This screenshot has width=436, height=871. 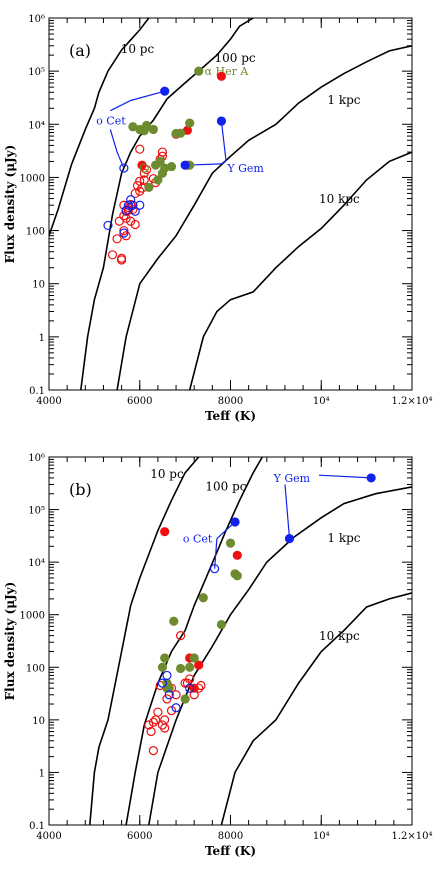 What do you see at coordinates (10, 641) in the screenshot?
I see `y-axis-label: Flux density (μJy)` at bounding box center [10, 641].